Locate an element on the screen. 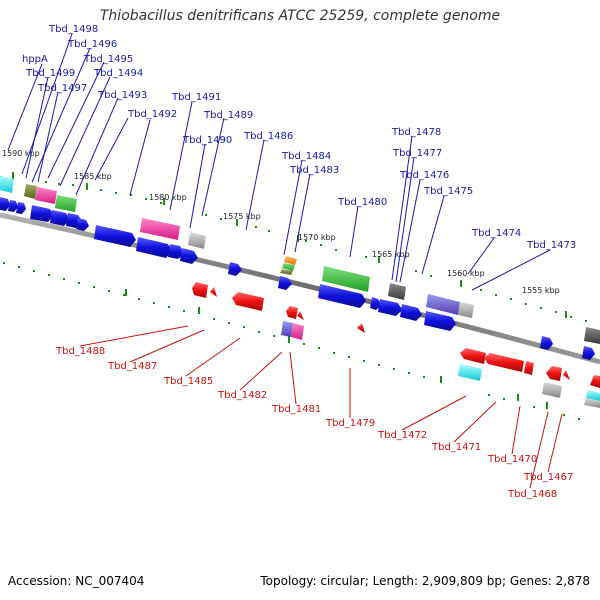 This screenshot has width=600, height=600. gene-label: Tbd_1484 is located at coordinates (306, 156).